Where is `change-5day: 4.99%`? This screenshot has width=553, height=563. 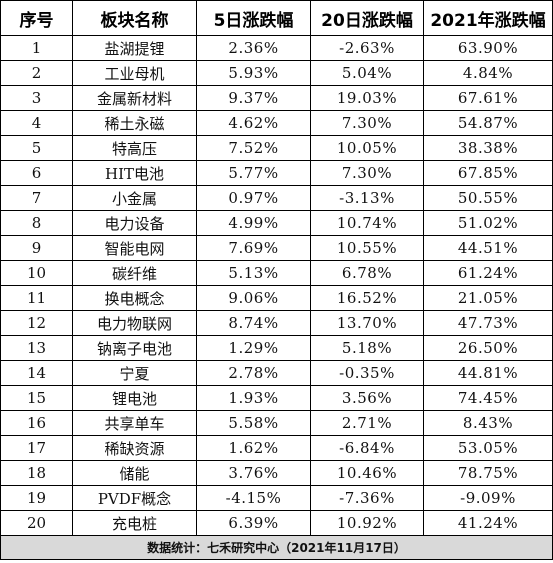
change-5day: 4.99% is located at coordinates (253, 223).